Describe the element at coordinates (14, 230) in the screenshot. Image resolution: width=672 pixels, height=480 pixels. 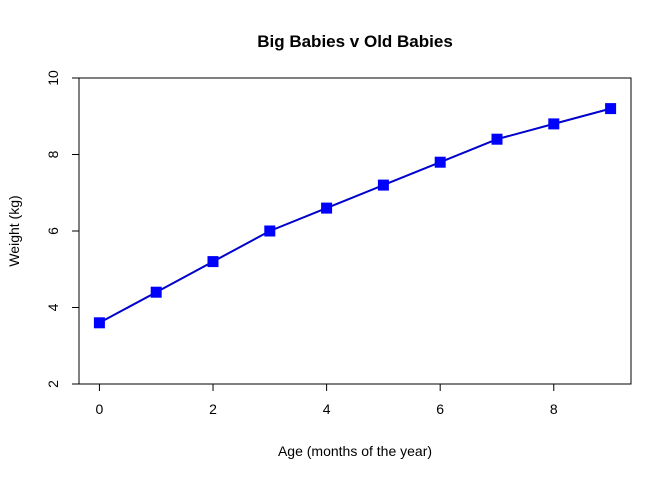
I see `y-axis-label: Weight (kg)` at that location.